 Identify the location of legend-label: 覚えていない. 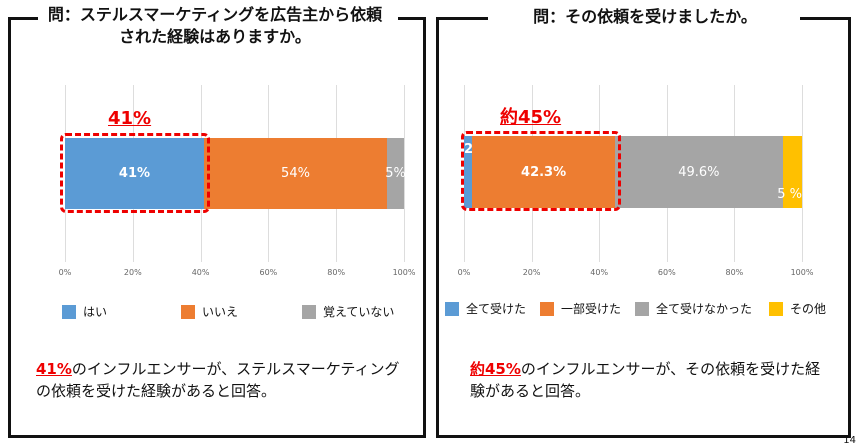
(359, 312).